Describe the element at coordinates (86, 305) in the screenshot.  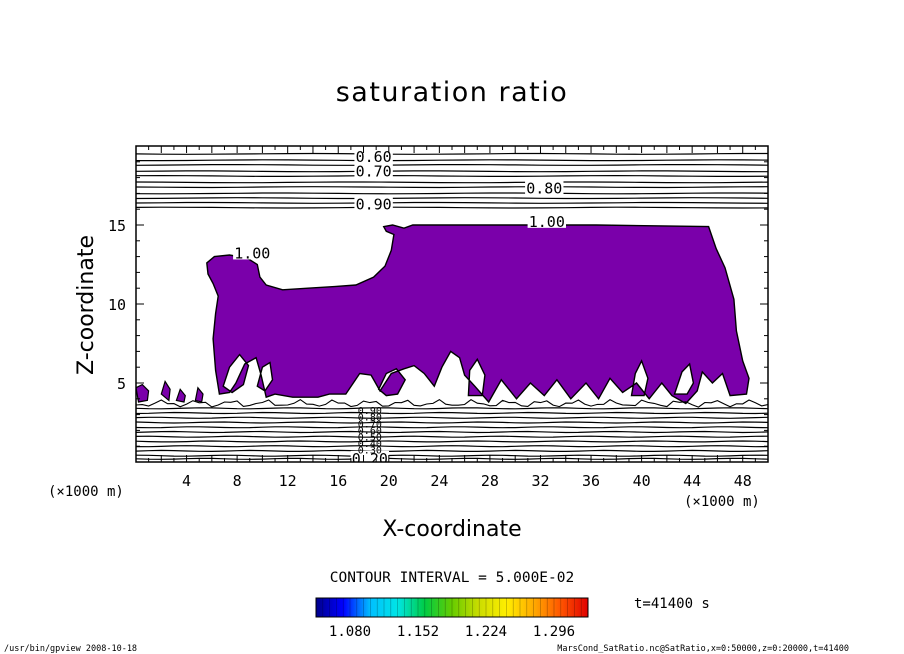
I see `y-axis-label: Z-coordinate` at that location.